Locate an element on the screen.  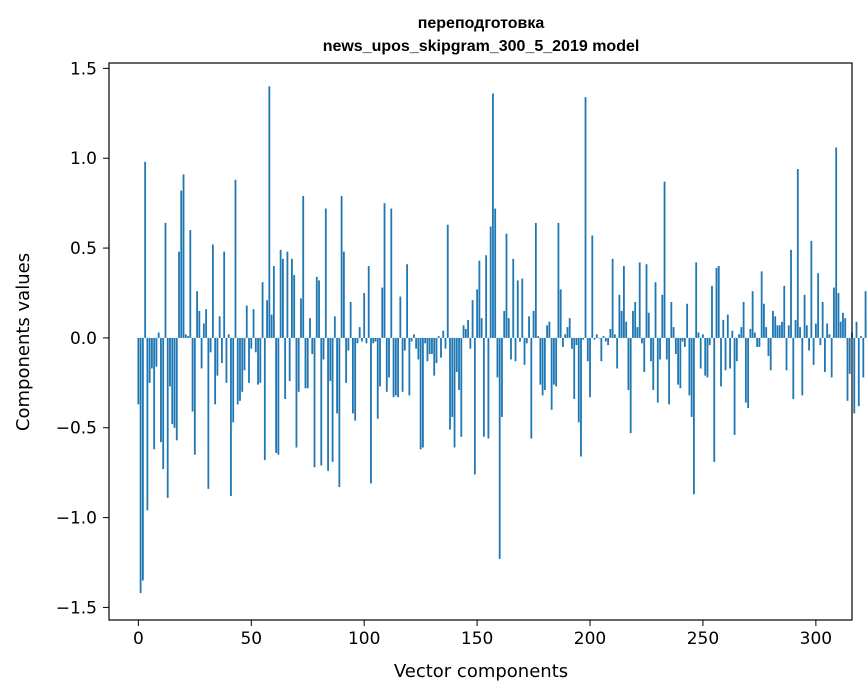
x-tick-label: 50 is located at coordinates (251, 639).